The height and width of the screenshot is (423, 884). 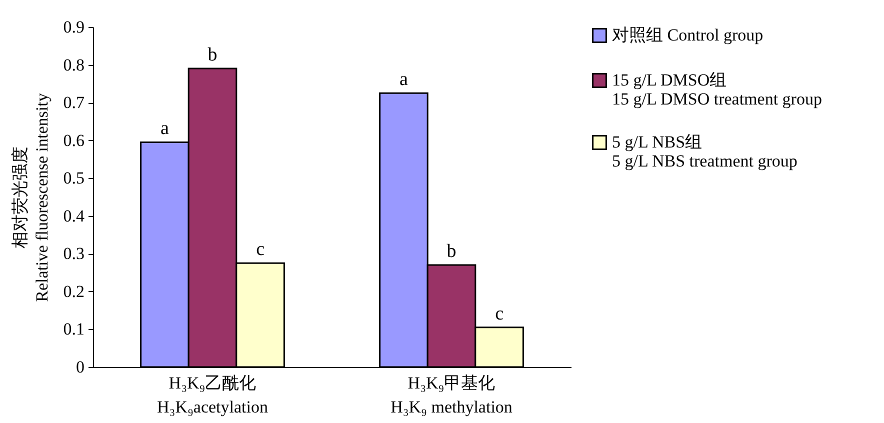 I want to click on y-tick-label: 0.9, so click(x=73, y=27).